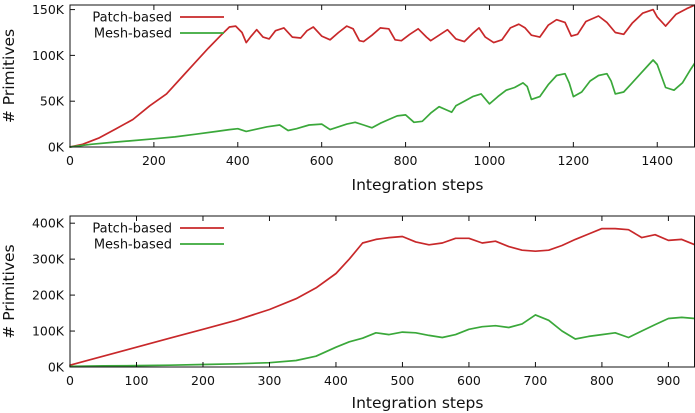 The width and height of the screenshot is (695, 413). Describe the element at coordinates (137, 380) in the screenshot. I see `x-tick-label: 100` at that location.